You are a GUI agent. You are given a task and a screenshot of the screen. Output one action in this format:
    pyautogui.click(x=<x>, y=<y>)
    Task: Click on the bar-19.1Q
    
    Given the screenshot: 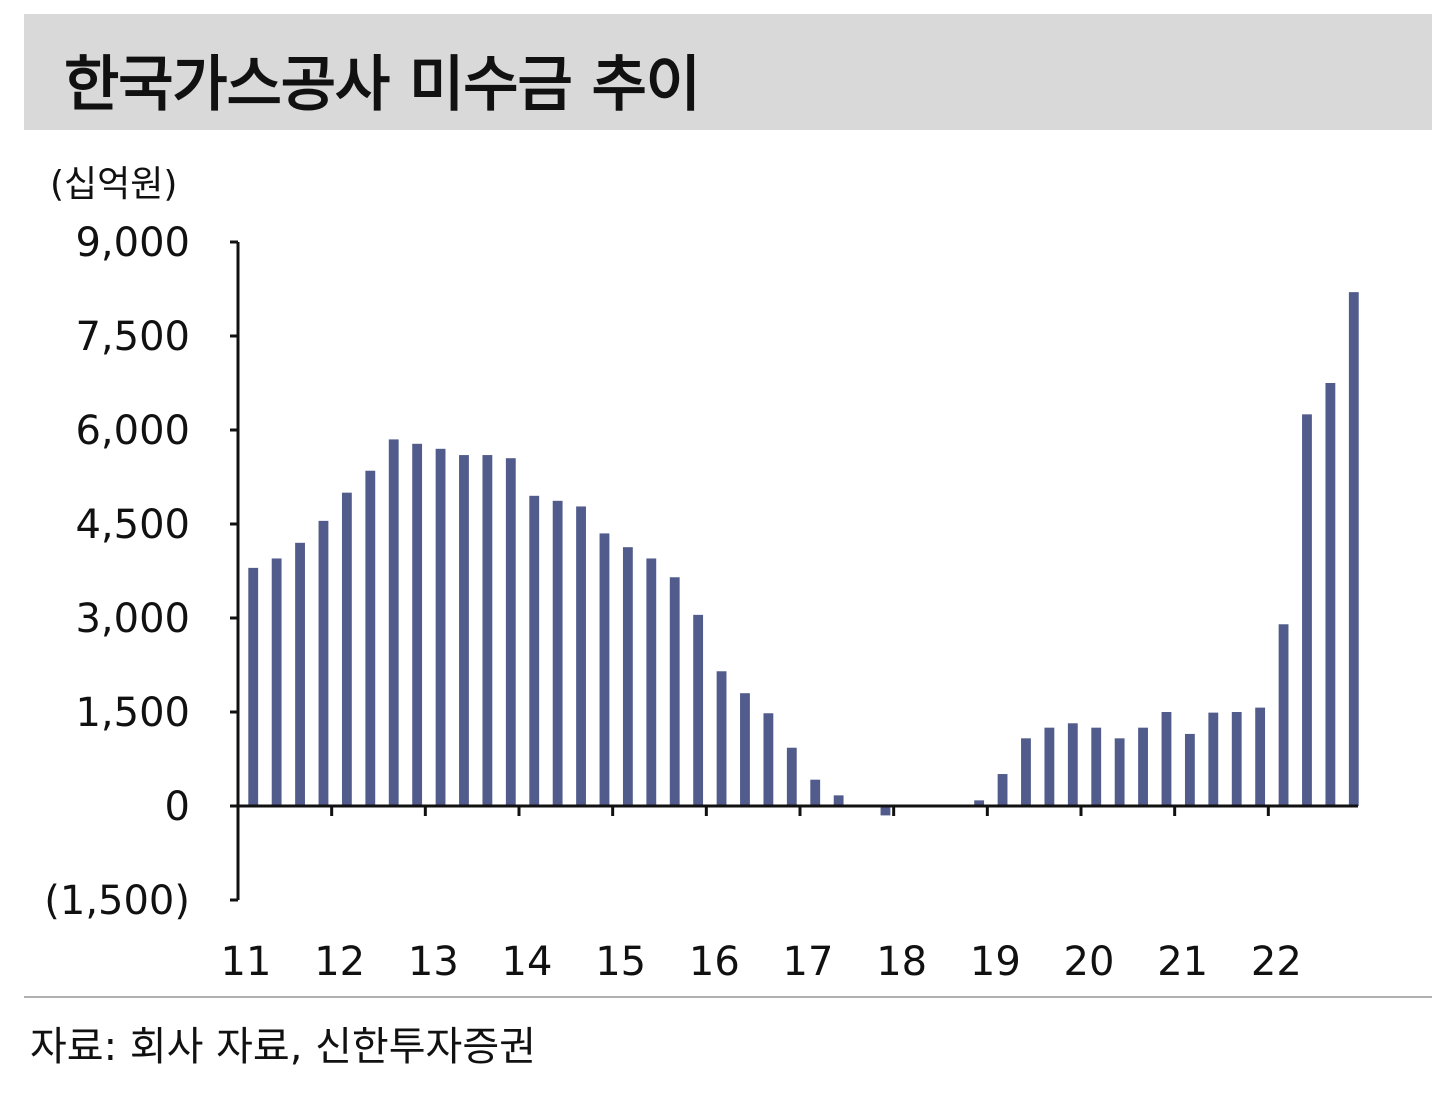 What is the action you would take?
    pyautogui.click(x=1002, y=790)
    